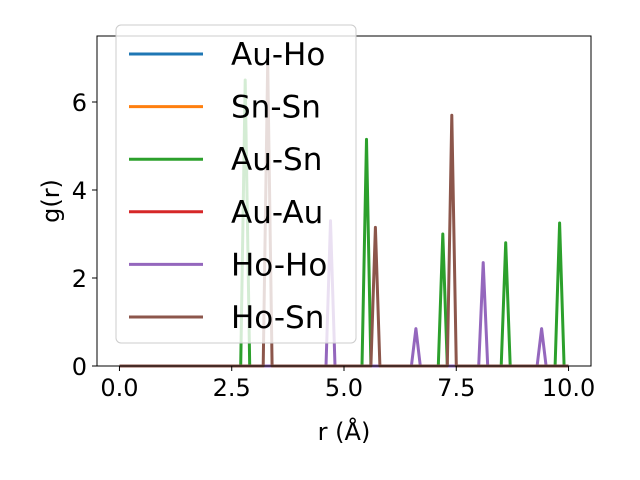 This screenshot has height=480, width=640. Describe the element at coordinates (277, 213) in the screenshot. I see `legend-label: Au-Au` at that location.